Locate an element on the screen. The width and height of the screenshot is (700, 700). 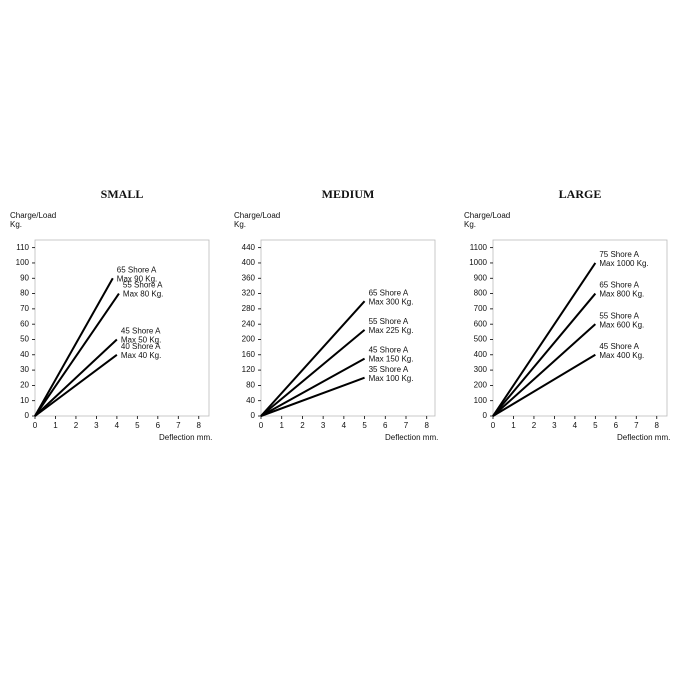
y-tick-label: 900 is located at coordinates (481, 277).